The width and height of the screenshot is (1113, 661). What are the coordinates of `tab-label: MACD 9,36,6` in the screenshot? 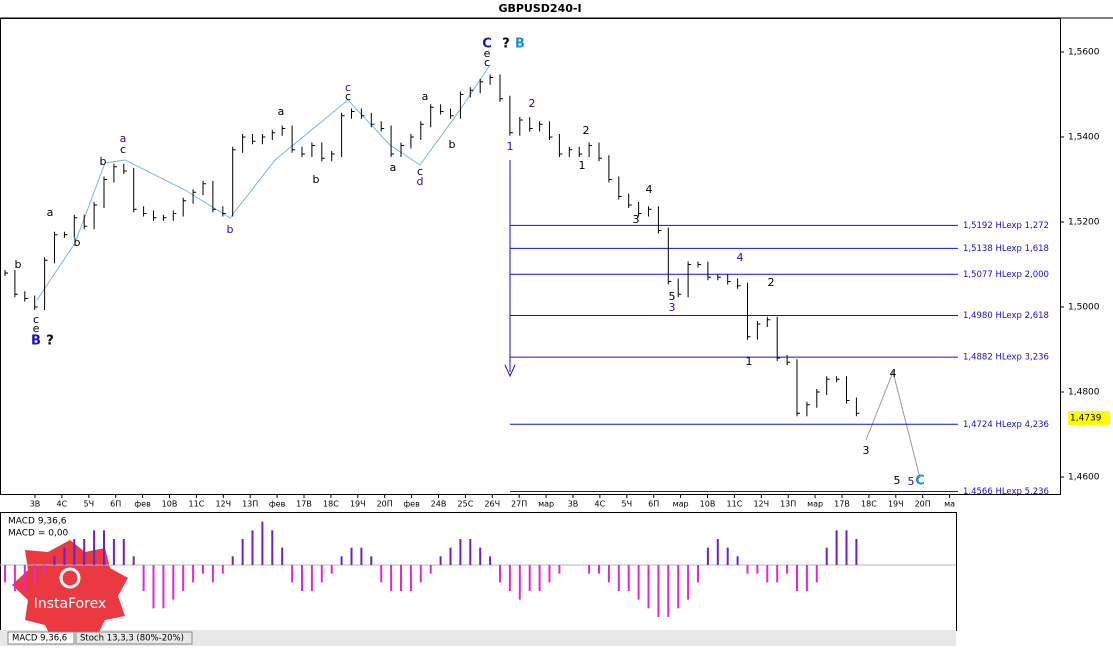 It's located at (39, 639).